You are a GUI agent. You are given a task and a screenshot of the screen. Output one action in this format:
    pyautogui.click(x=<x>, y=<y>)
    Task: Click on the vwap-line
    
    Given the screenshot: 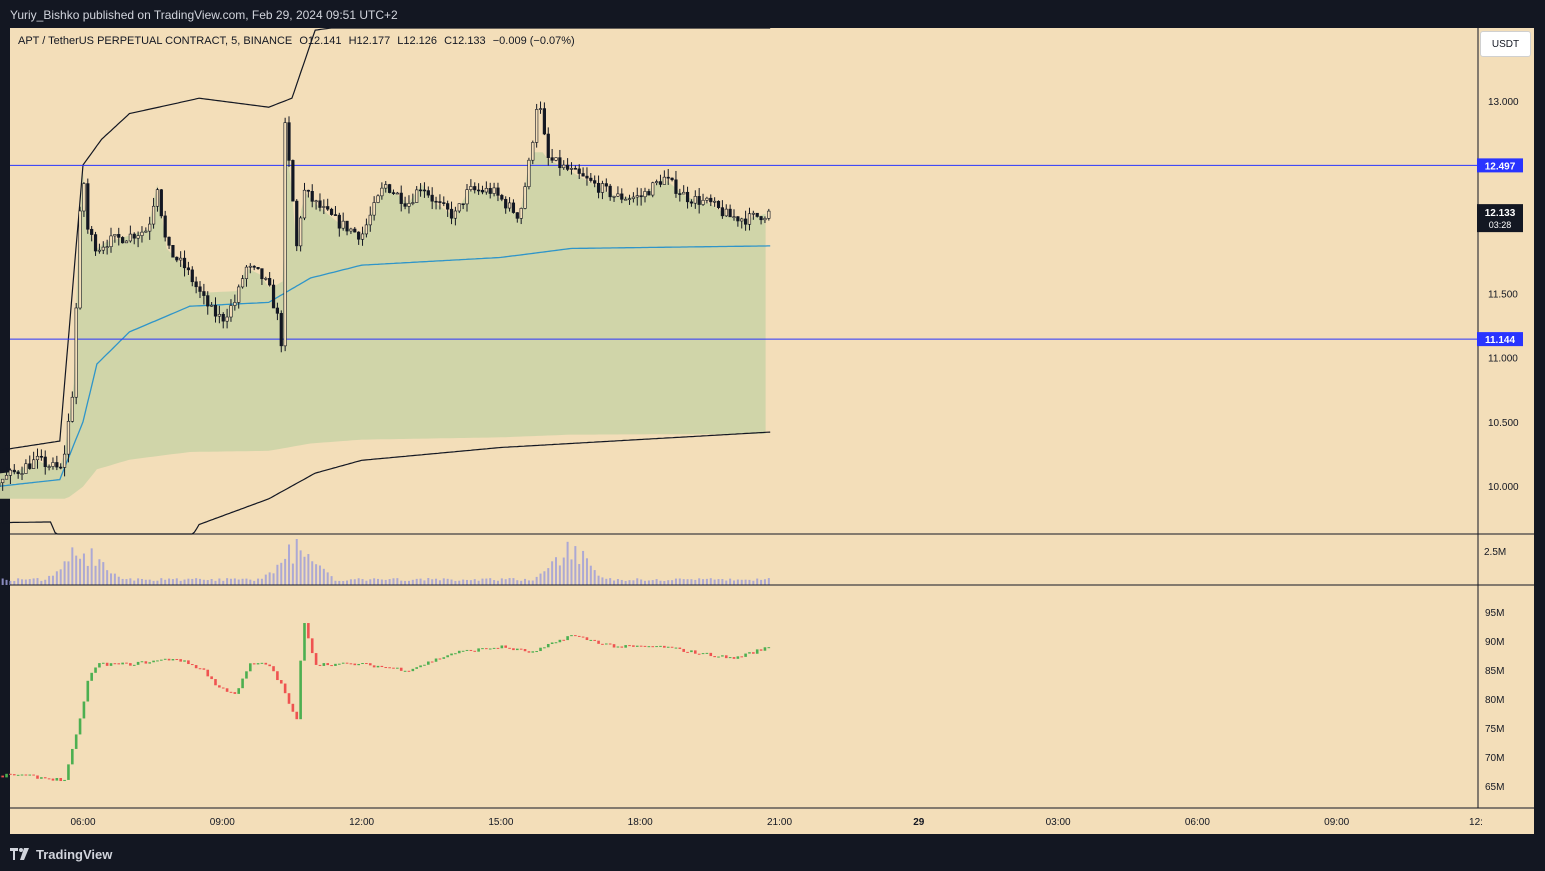 What is the action you would take?
    pyautogui.click(x=385, y=366)
    